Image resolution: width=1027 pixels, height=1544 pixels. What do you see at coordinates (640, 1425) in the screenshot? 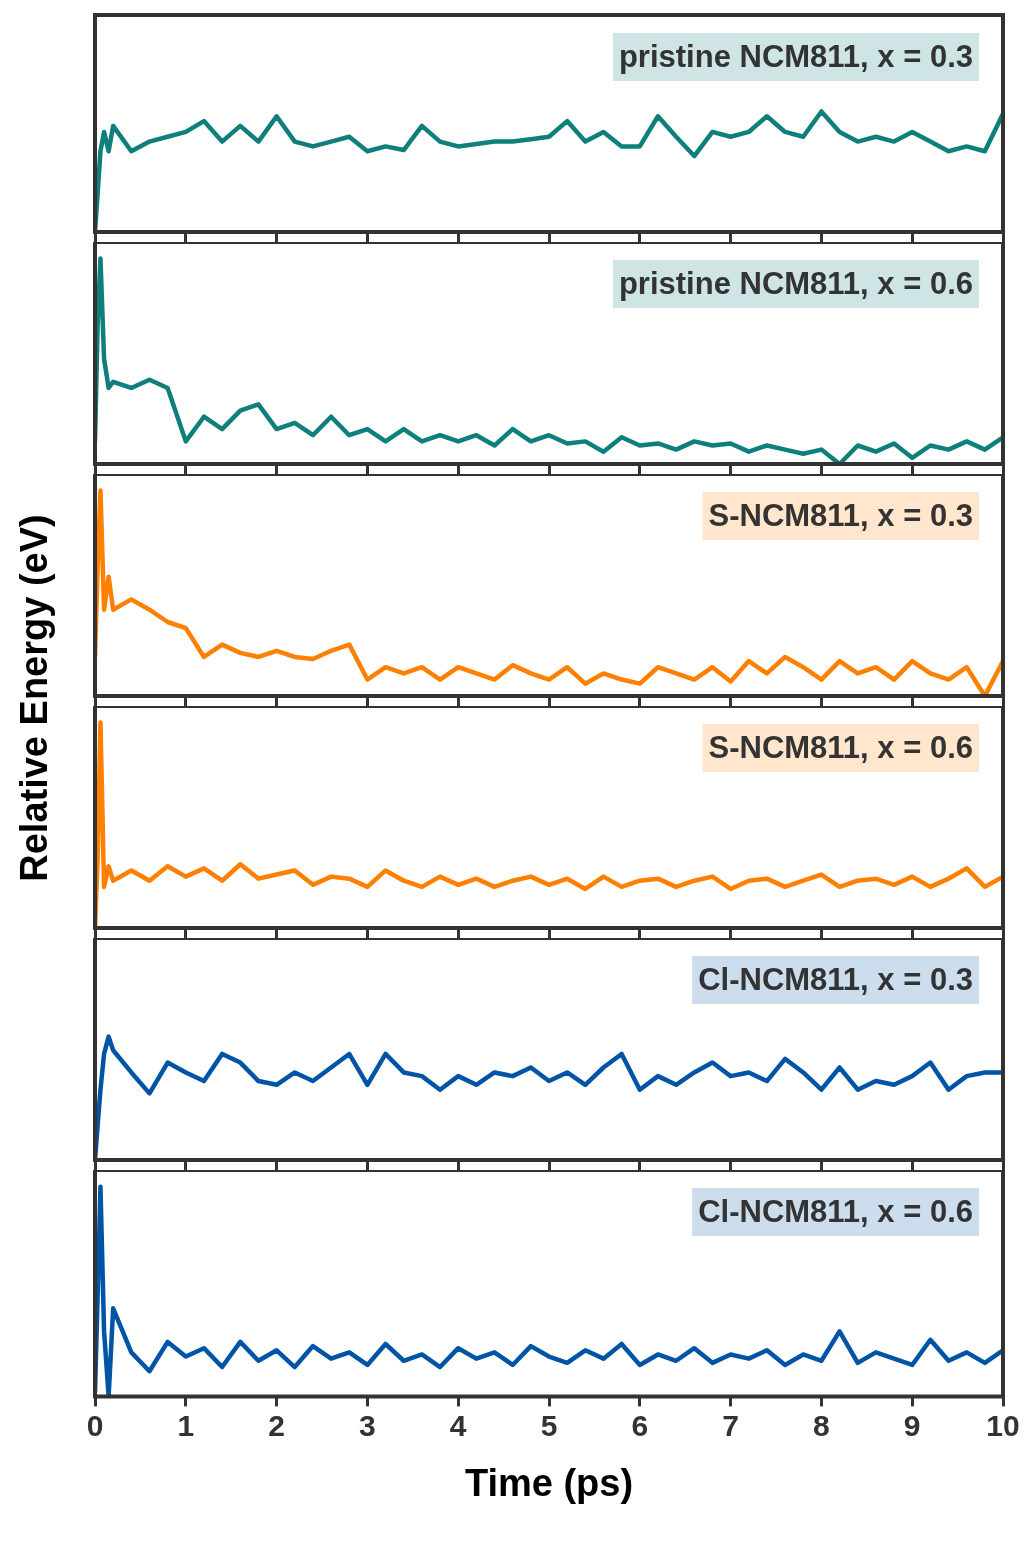
I see `x-tick-label: 6` at bounding box center [640, 1425].